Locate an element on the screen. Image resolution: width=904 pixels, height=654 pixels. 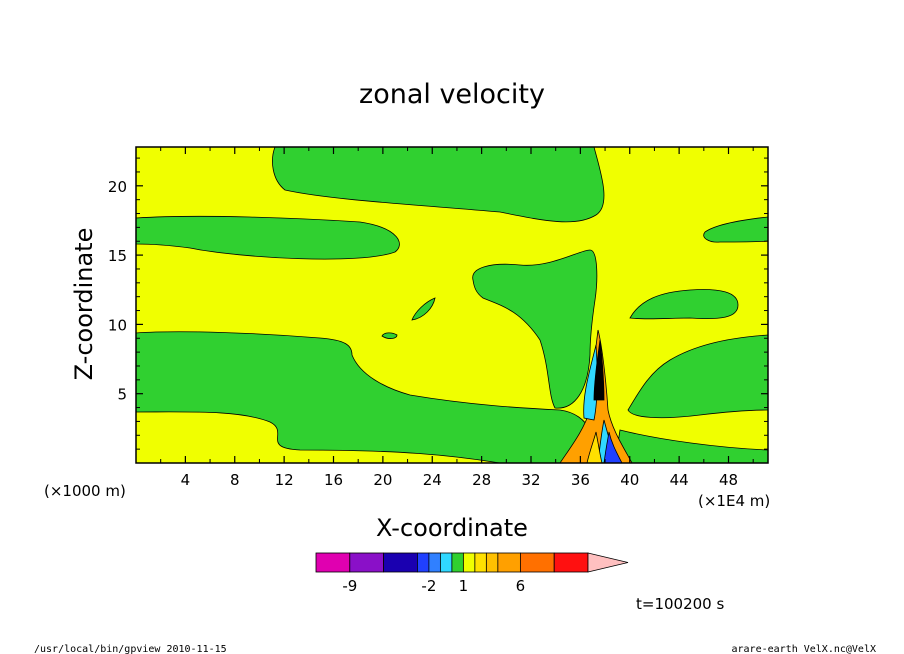
contour-region-right-middle is located at coordinates (684, 304).